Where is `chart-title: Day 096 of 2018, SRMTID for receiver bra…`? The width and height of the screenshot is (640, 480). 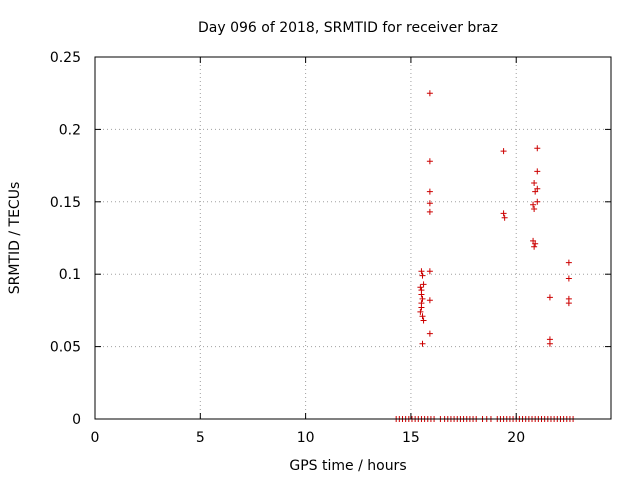 chart-title: Day 096 of 2018, SRMTID for receiver bra… is located at coordinates (348, 28).